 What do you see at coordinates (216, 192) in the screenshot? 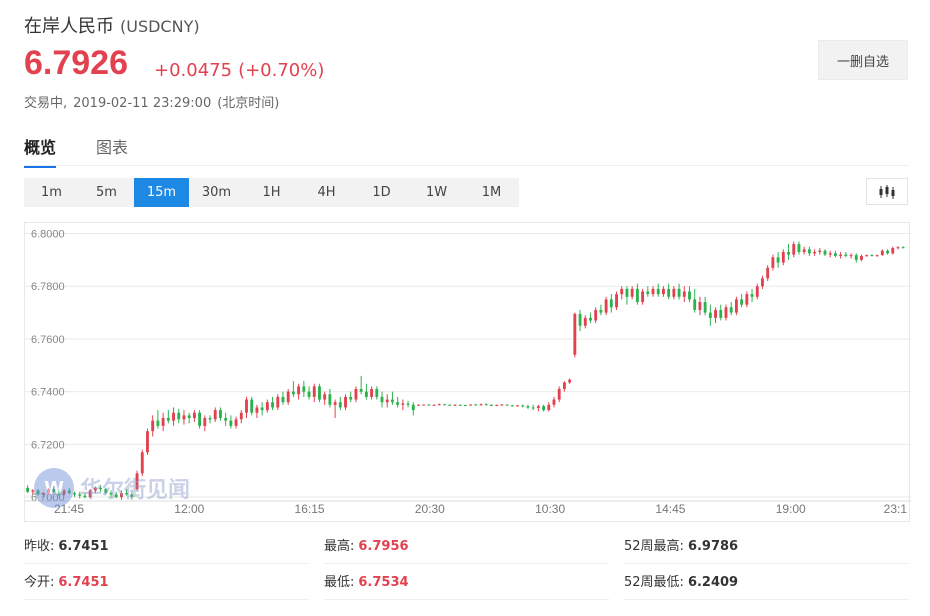
I see `period-30m: 30m` at bounding box center [216, 192].